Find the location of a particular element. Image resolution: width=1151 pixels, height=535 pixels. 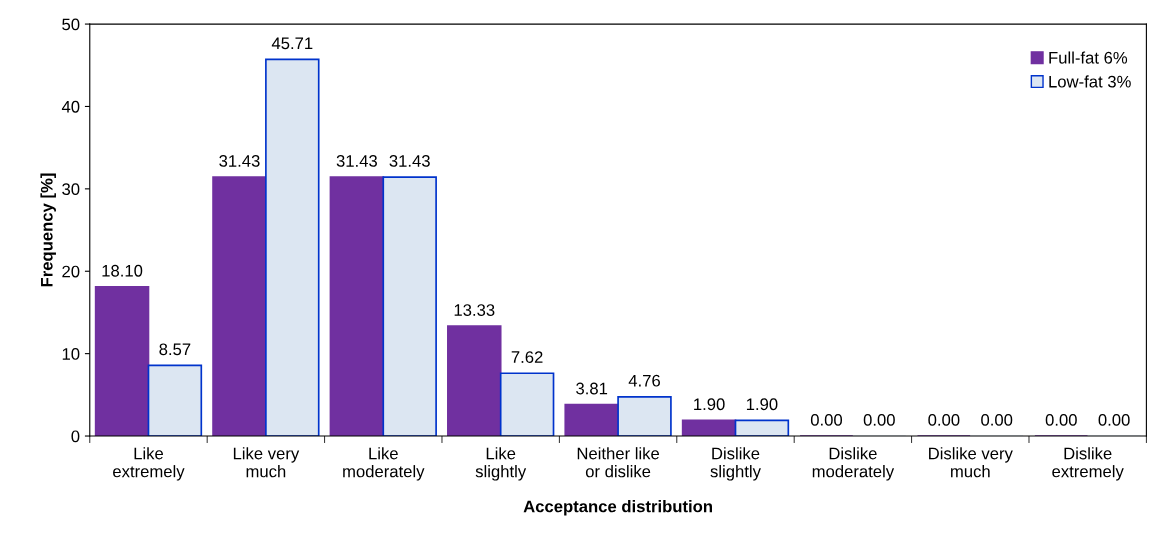

legend-label: Low-fat 3% is located at coordinates (1090, 81).